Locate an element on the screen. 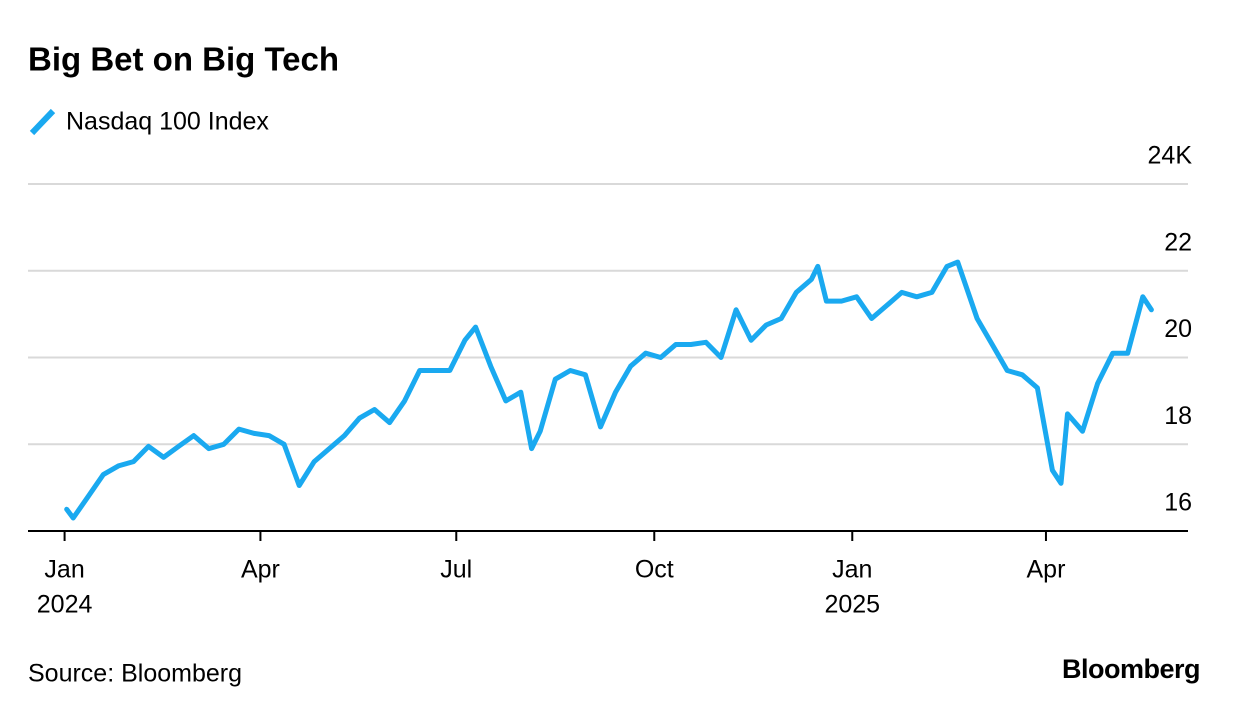  x-tick-label: Jul is located at coordinates (456, 570).